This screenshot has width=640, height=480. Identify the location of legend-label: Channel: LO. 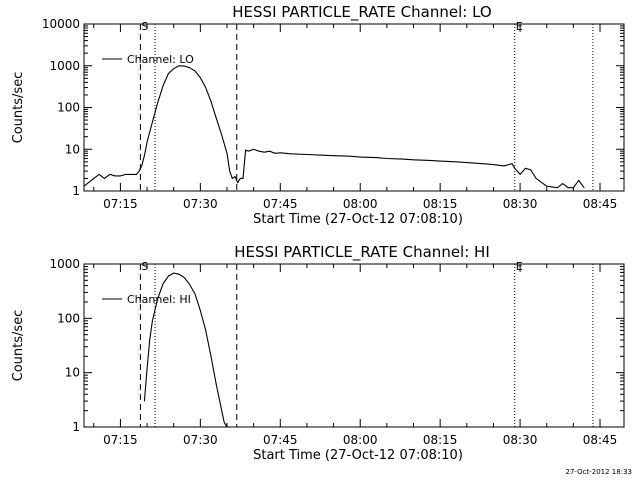
(160, 59).